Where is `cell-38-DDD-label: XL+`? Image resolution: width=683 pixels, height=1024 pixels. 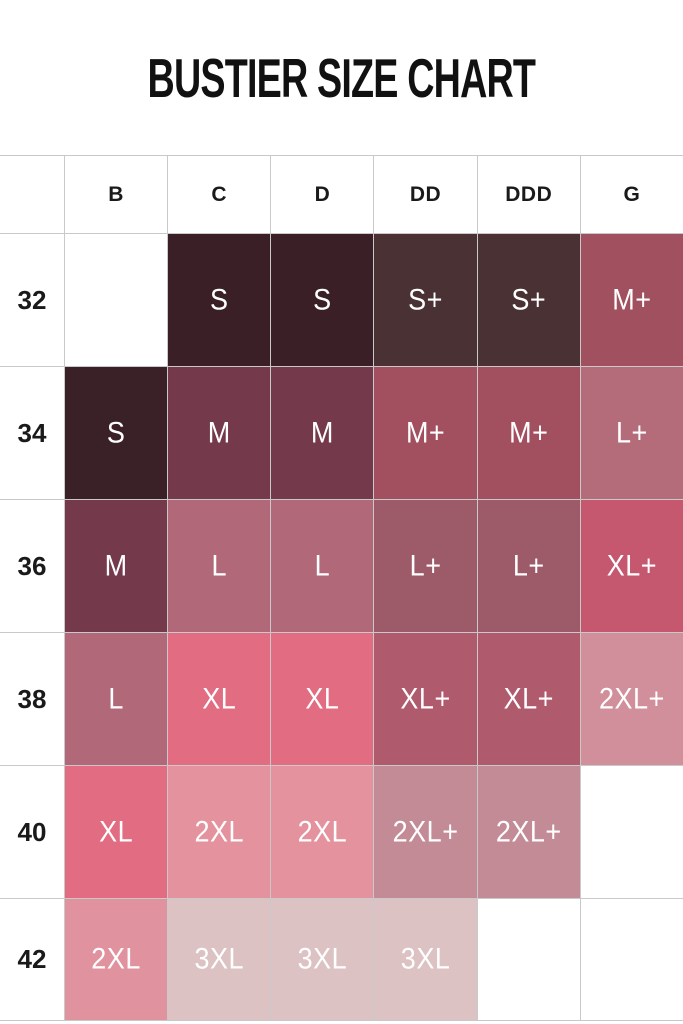
cell-38-DDD-label: XL+ is located at coordinates (528, 698).